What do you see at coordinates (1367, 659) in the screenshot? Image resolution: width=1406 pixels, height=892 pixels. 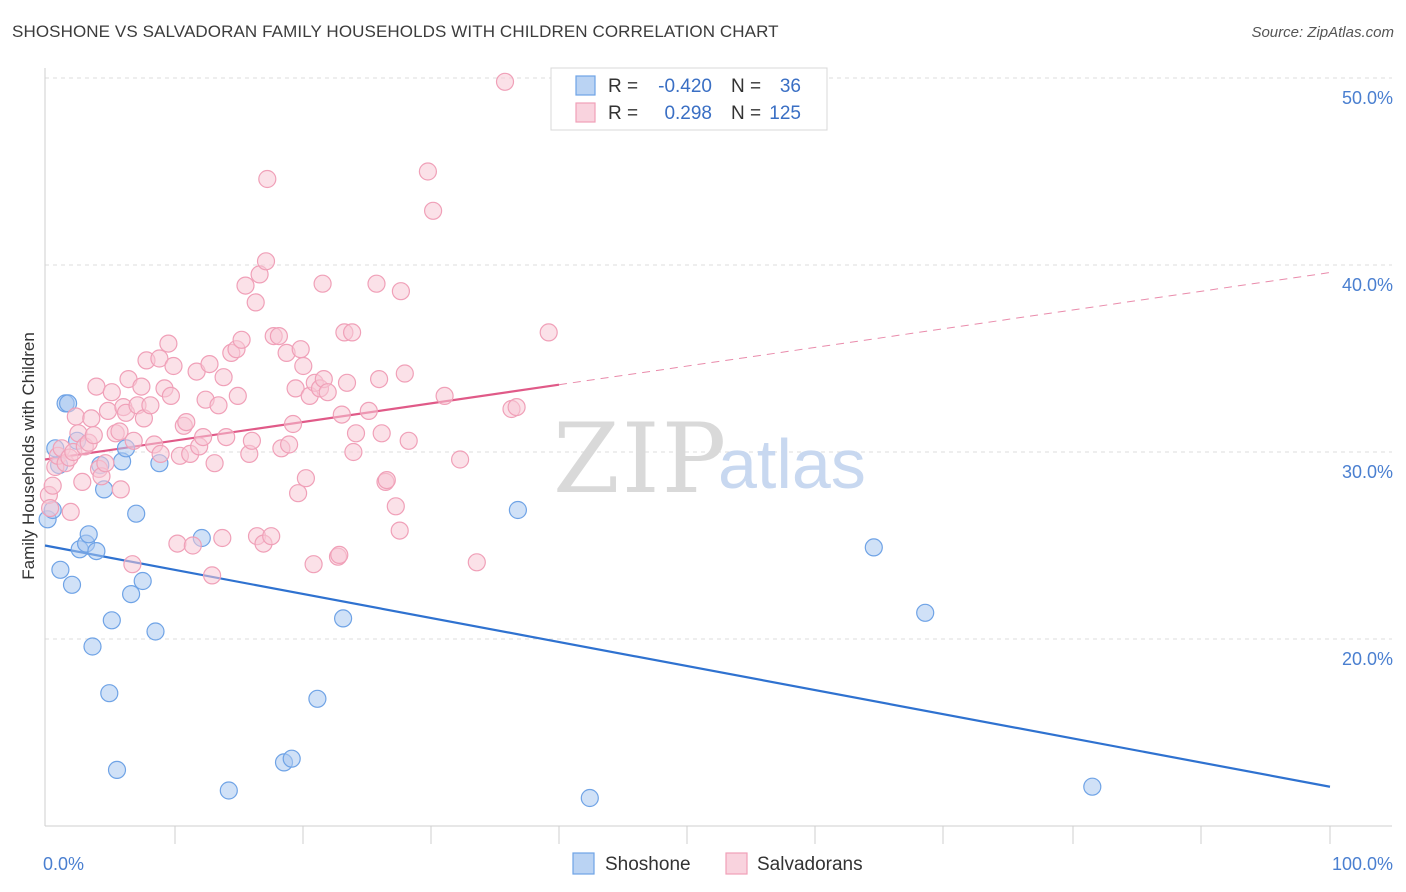 I see `y-tick-label-20: 20.0%` at bounding box center [1367, 659].